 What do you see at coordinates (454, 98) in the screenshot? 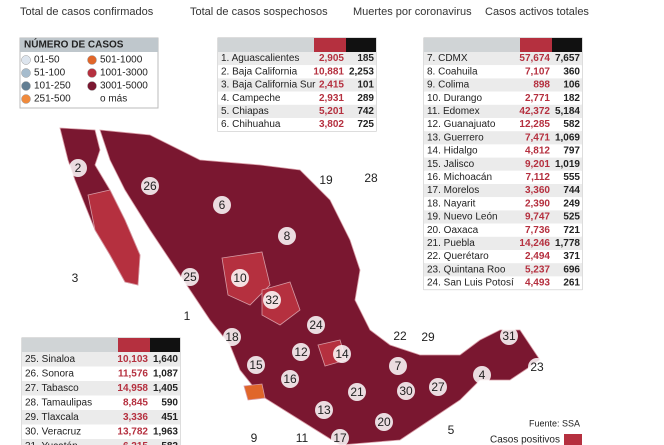
I see `state-name: 10. Durango` at bounding box center [454, 98].